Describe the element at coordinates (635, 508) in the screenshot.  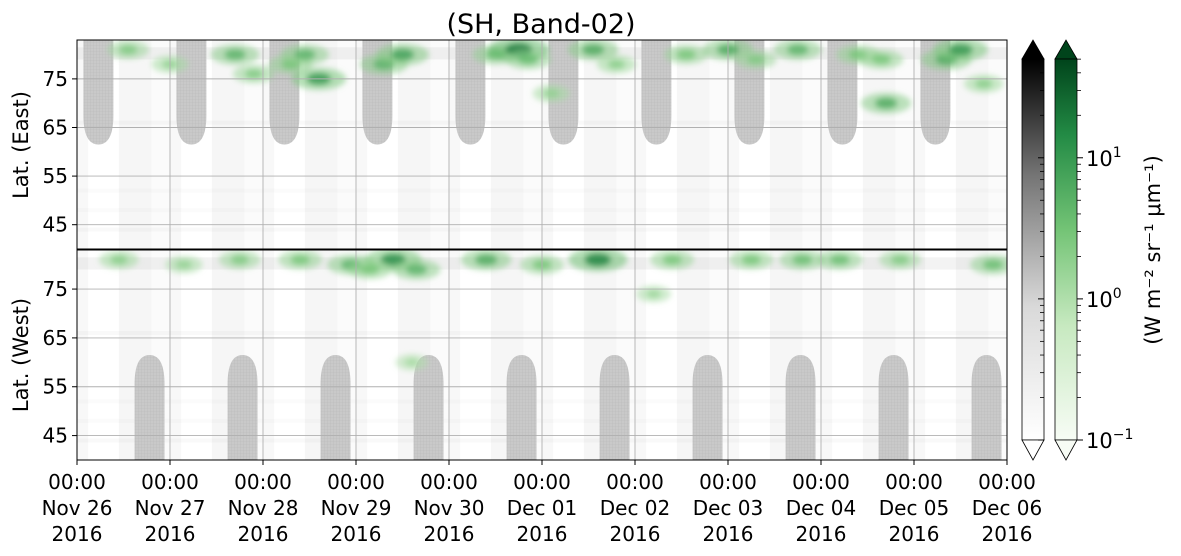
I see `x-tick-label: Dec 02` at that location.